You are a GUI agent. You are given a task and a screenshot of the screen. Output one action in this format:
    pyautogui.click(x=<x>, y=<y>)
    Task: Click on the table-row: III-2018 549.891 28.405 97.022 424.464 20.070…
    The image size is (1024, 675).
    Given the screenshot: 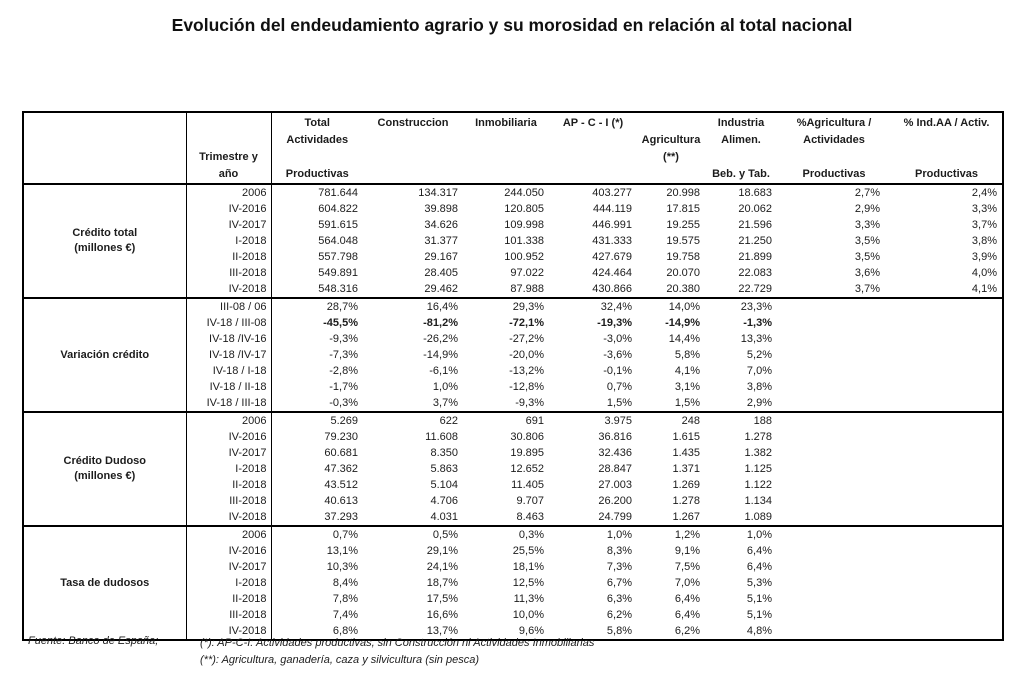 What is the action you would take?
    pyautogui.click(x=513, y=273)
    